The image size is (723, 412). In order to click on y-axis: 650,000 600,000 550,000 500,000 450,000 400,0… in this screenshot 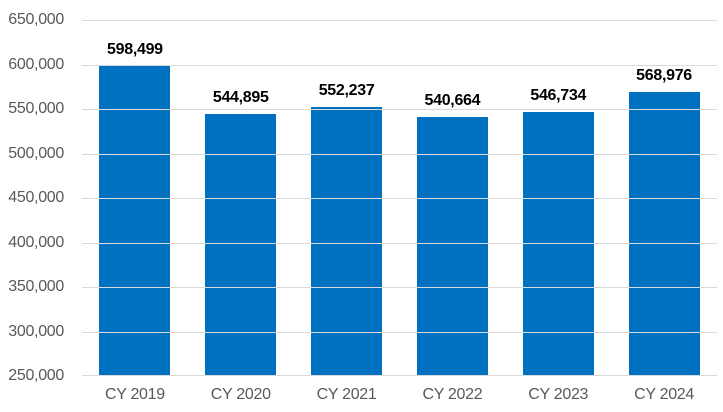, I will do `click(32, 206)`.